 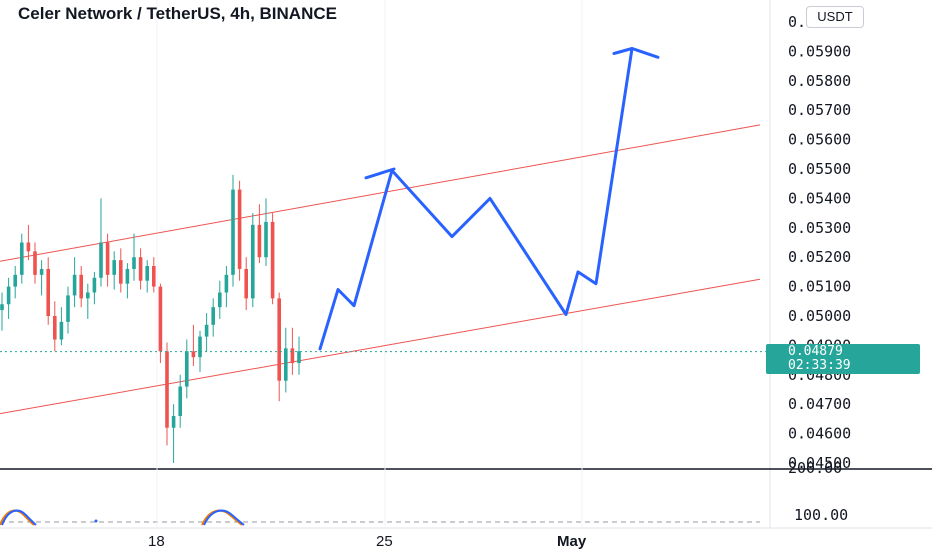 I want to click on price-tick-label: 0.05400, so click(x=819, y=198).